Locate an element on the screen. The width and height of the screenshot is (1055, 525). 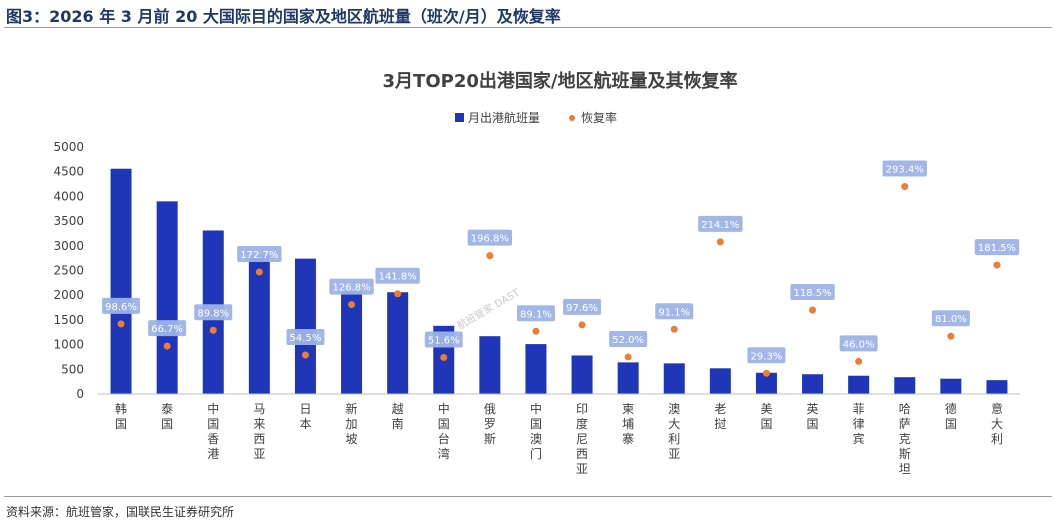
data-label: 118.5% is located at coordinates (812, 293).